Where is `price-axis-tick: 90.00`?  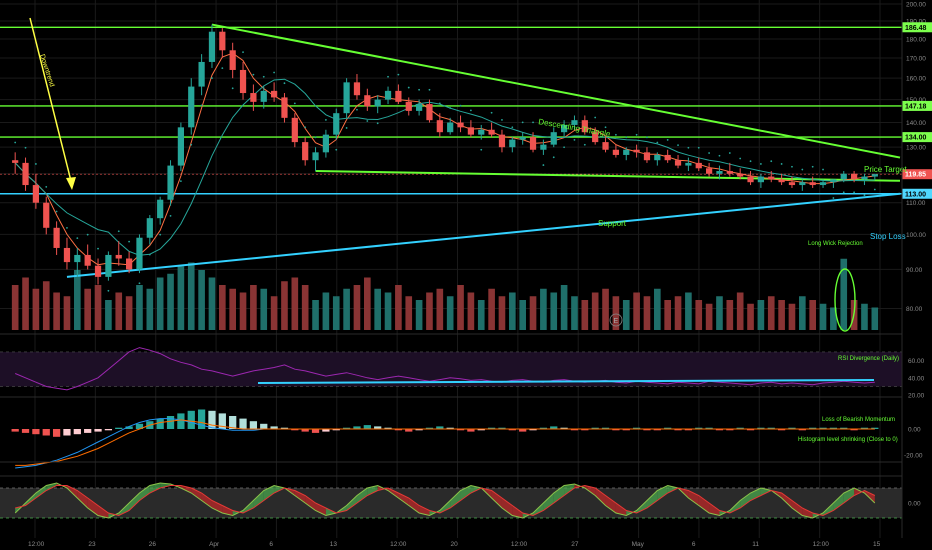
price-axis-tick: 90.00 is located at coordinates (914, 270).